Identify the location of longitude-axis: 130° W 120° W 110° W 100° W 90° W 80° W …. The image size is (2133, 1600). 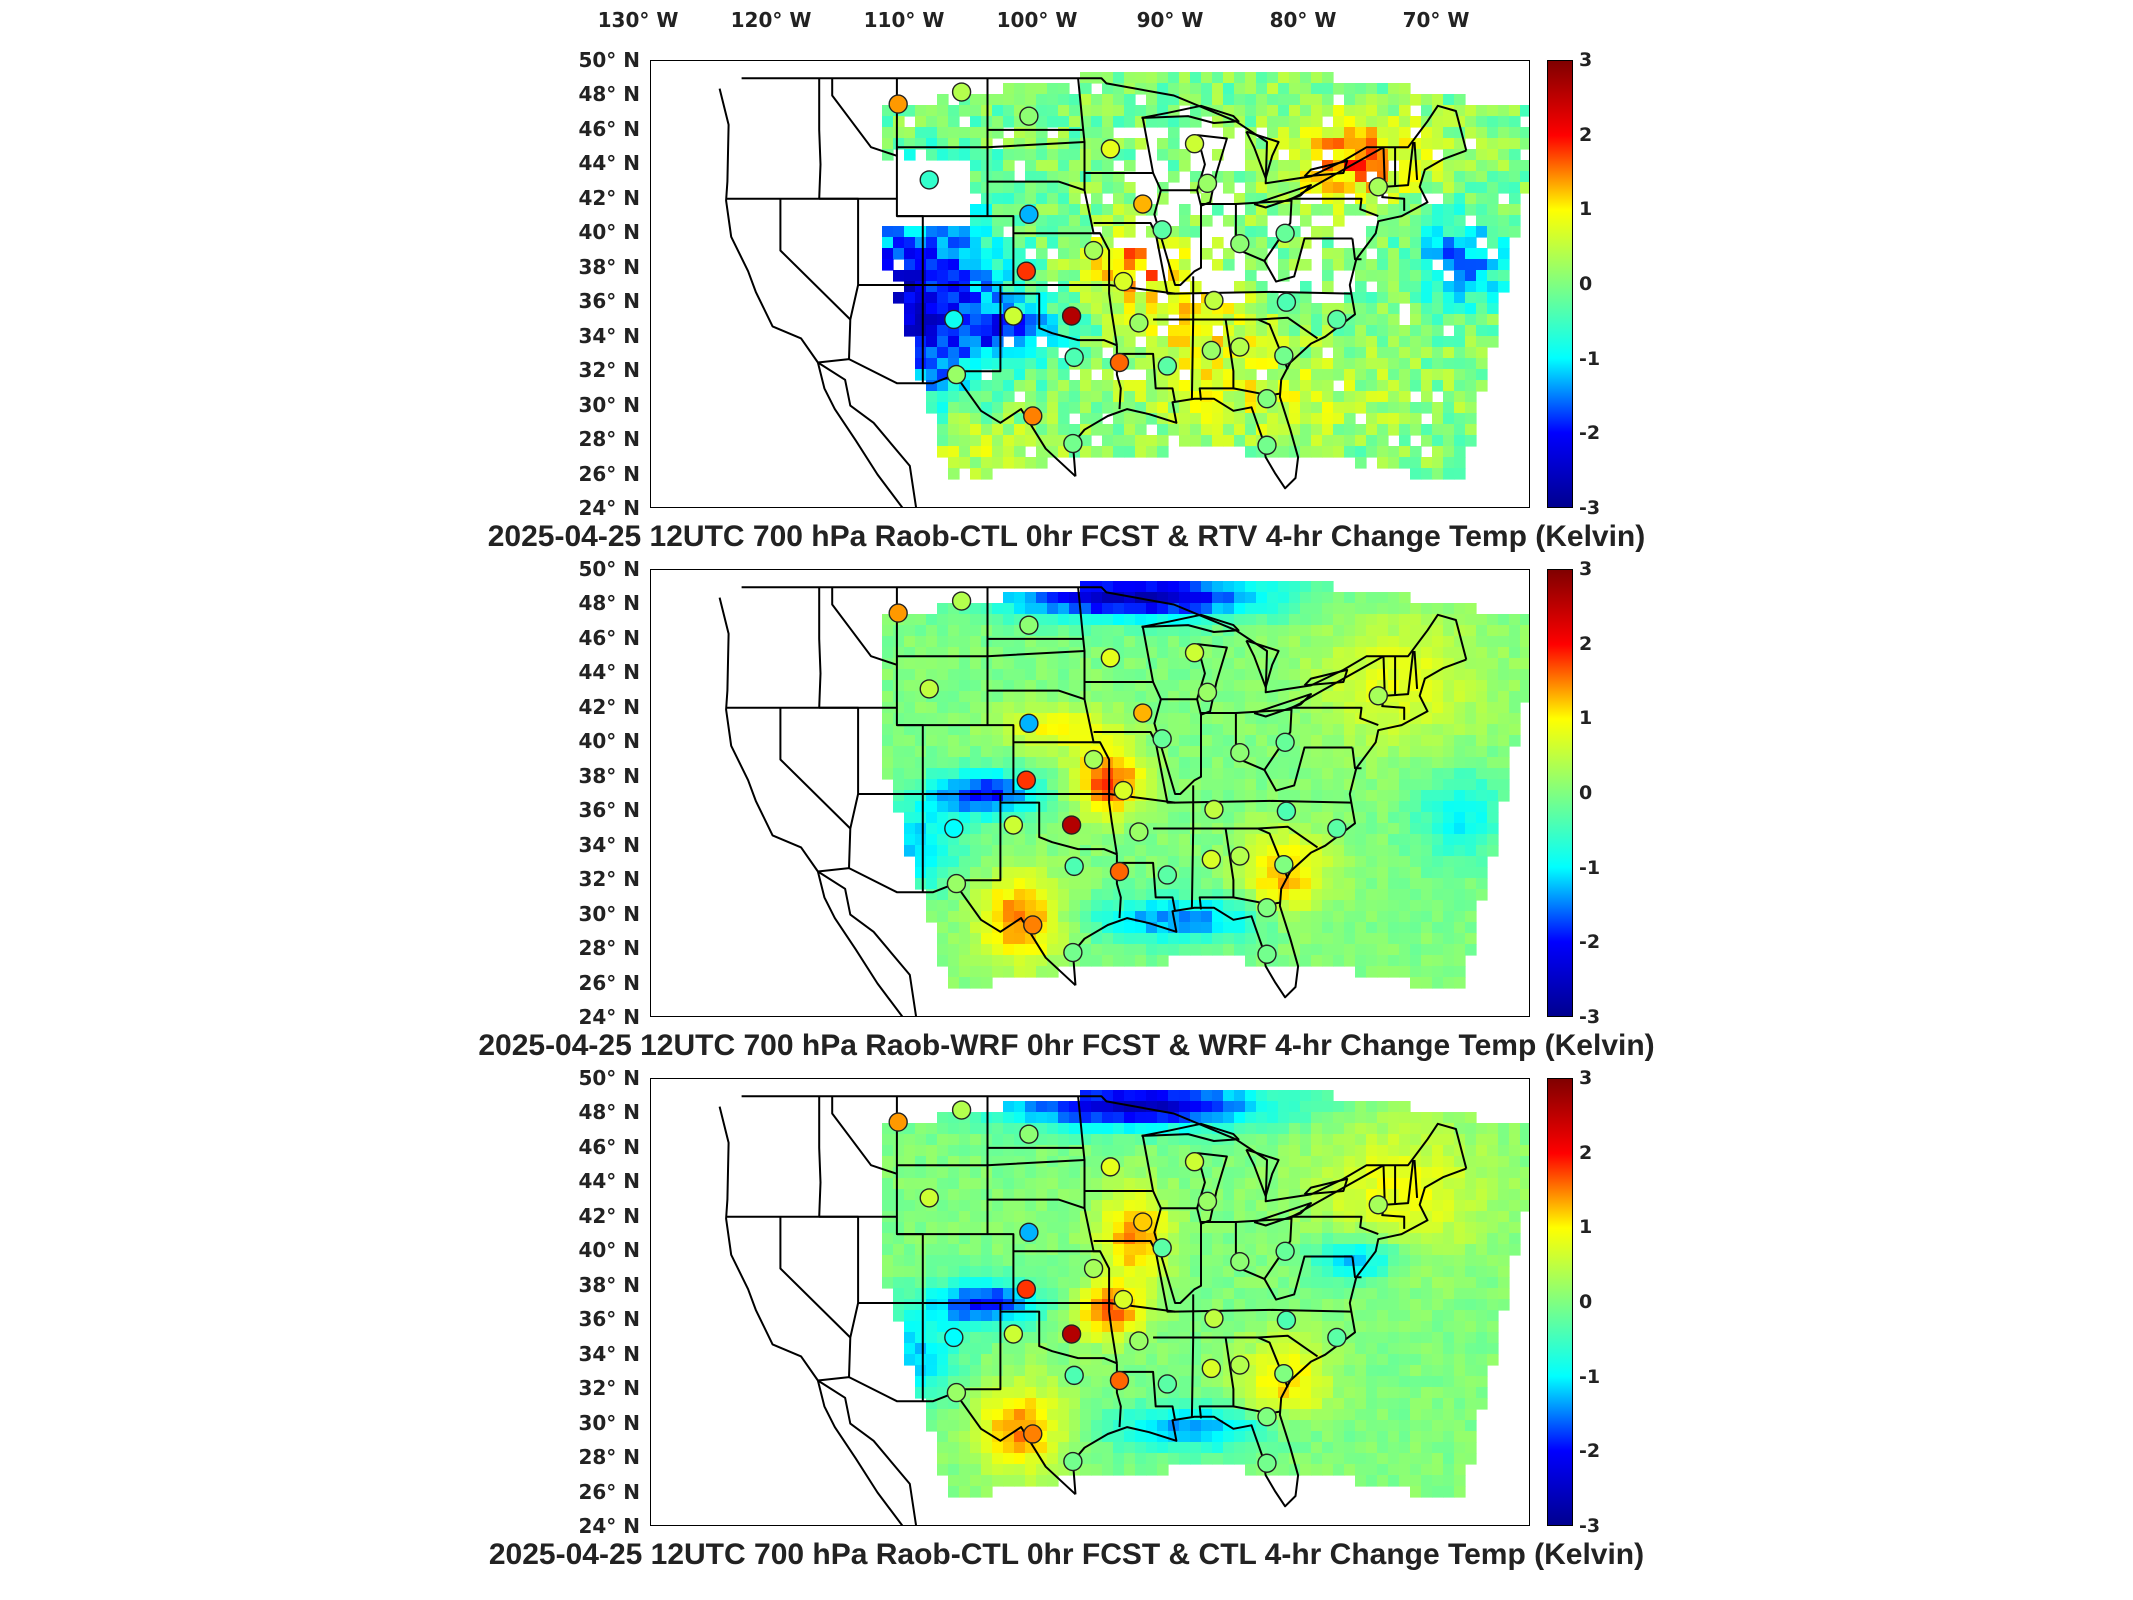
(1066, 20).